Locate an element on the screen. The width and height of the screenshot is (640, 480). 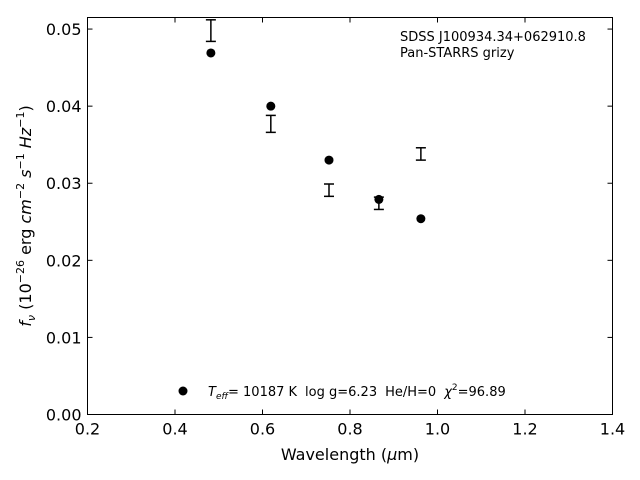
y-axis-label: fν (10−26 erg cm−2 s−1 Hz−1) is located at coordinates (26, 215).